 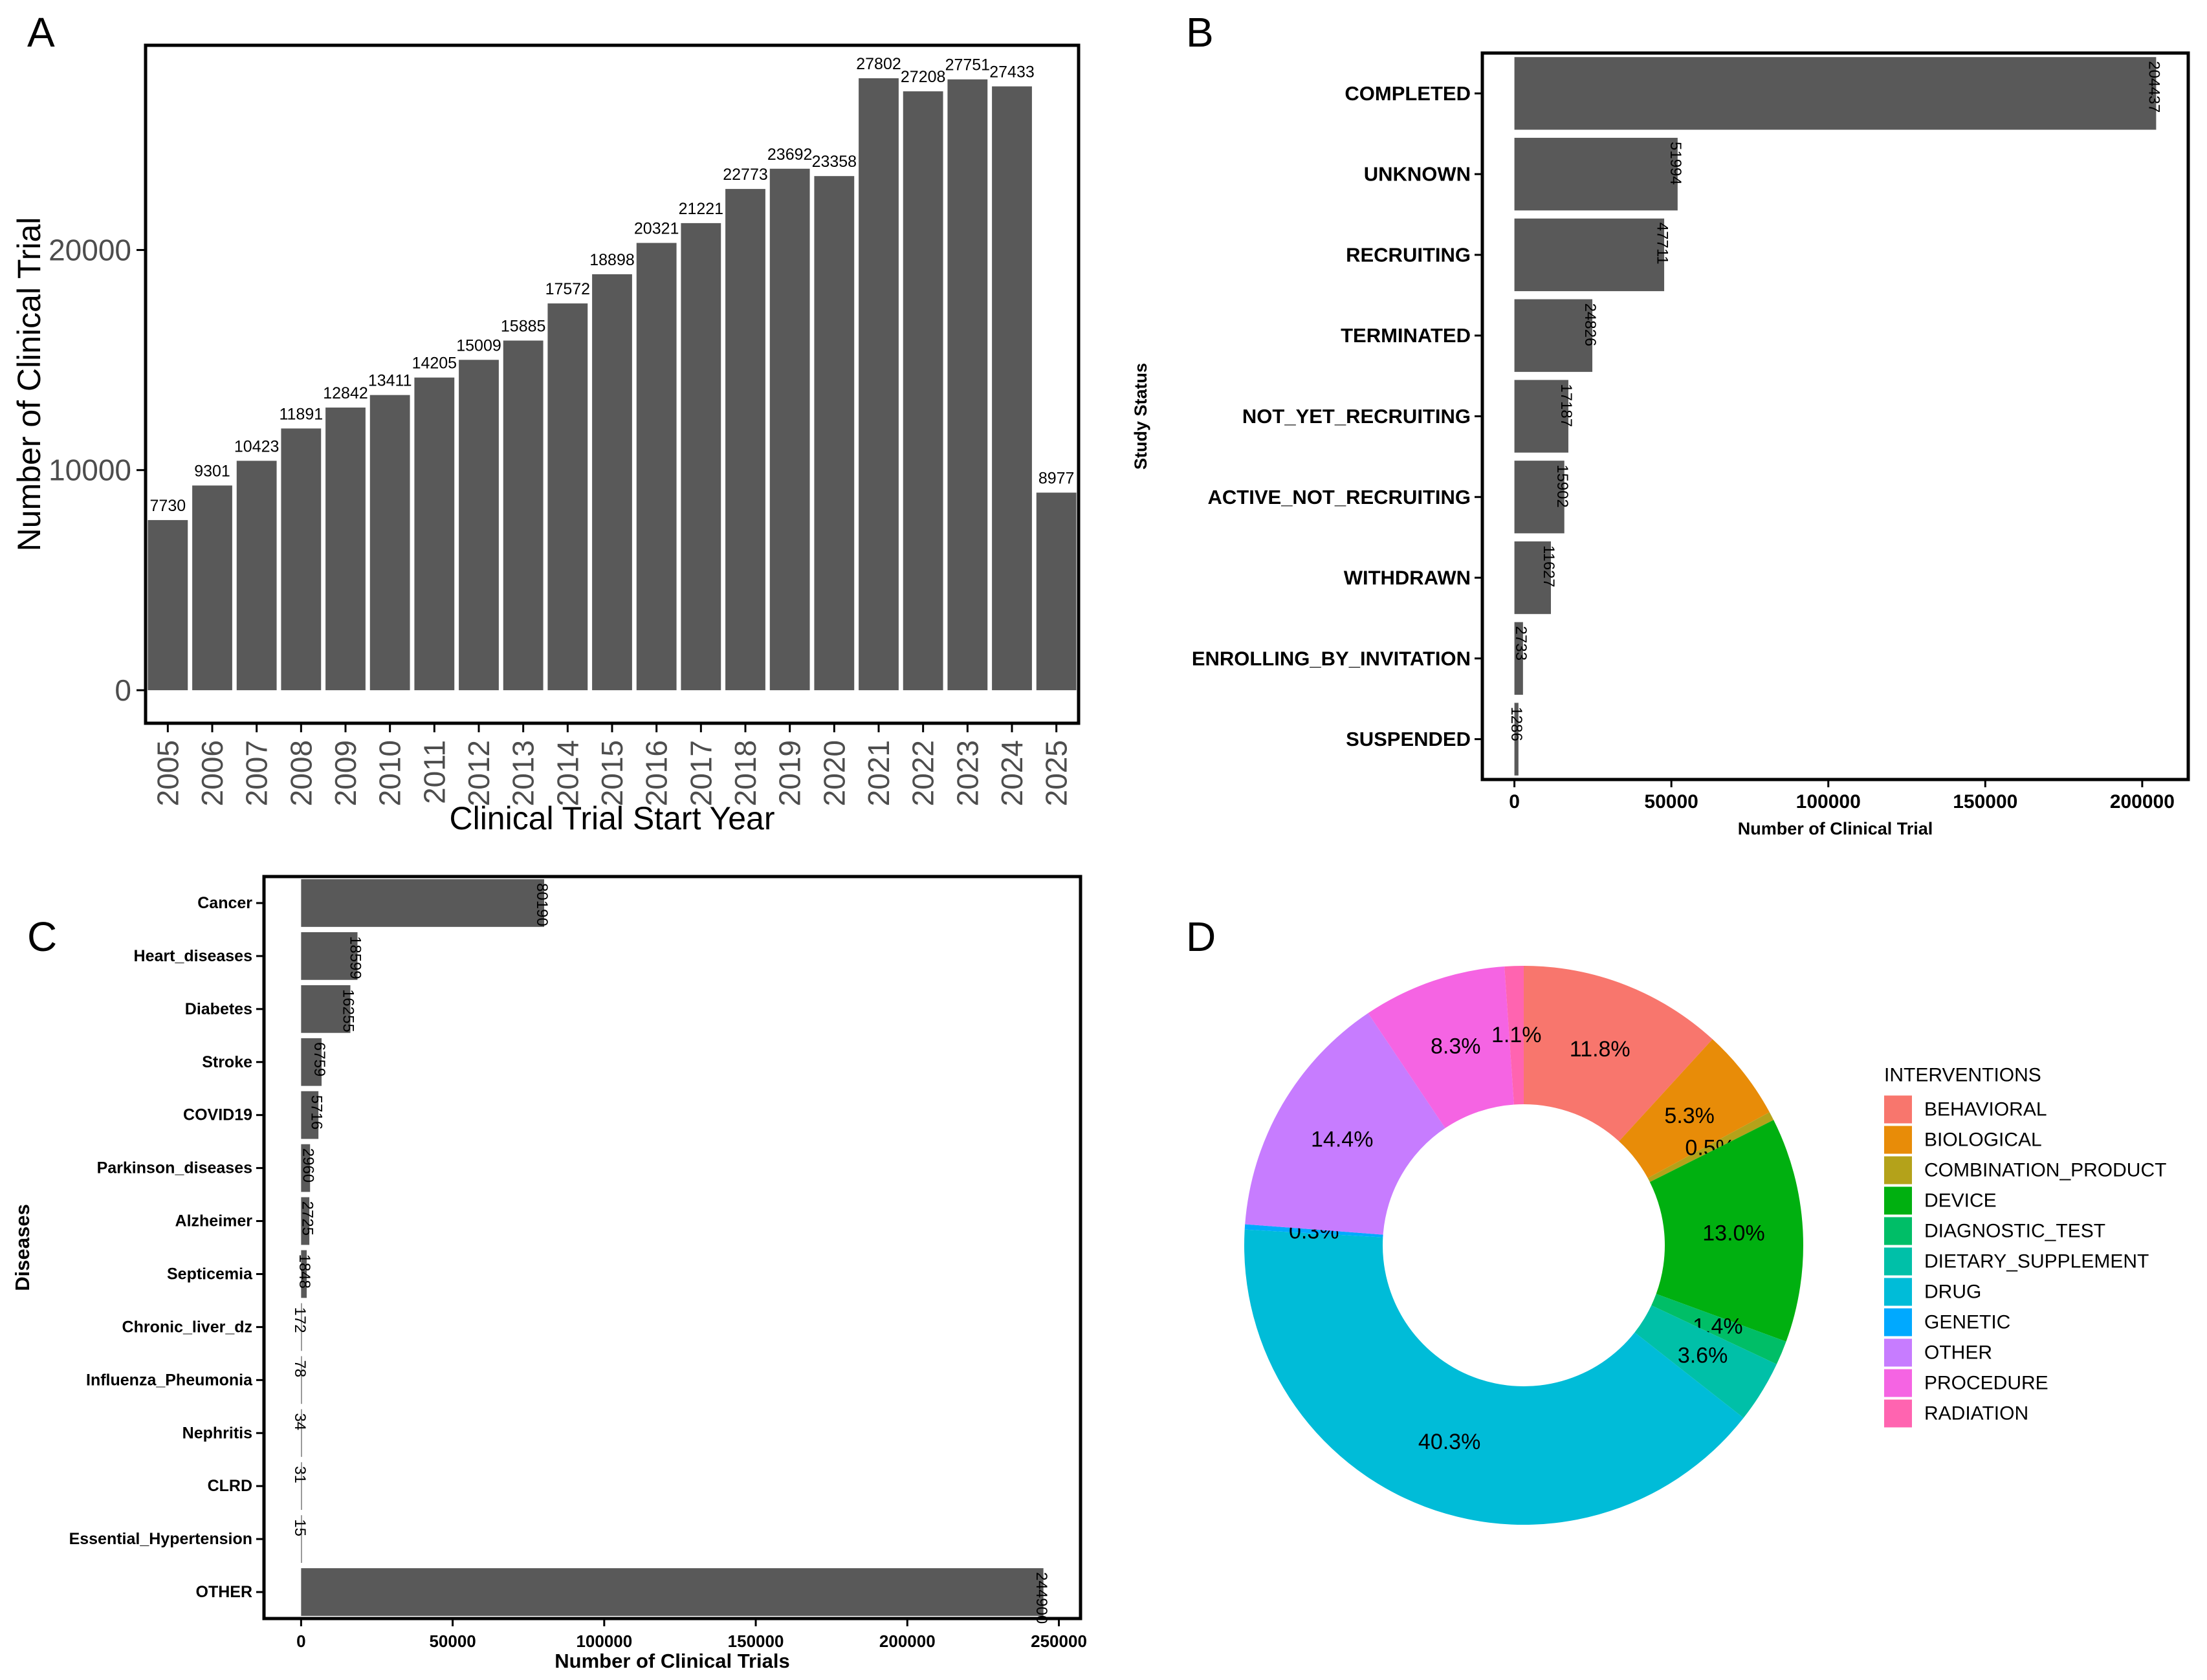 I want to click on data-label-2011: 14205, so click(x=434, y=364).